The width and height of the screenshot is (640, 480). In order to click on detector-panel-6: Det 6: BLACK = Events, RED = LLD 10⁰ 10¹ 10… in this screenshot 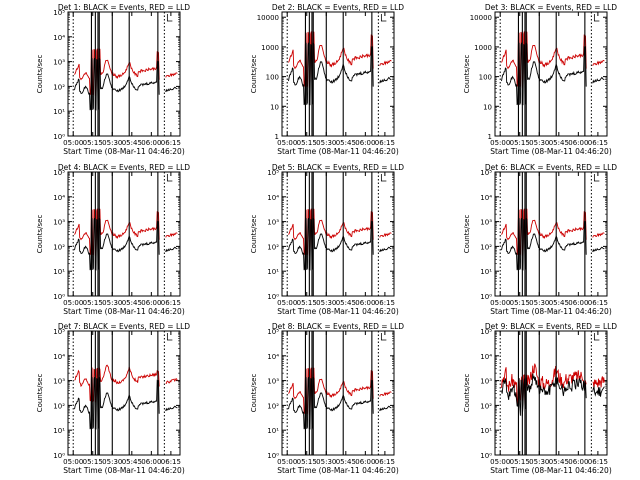, I will do `click(540, 239)`.